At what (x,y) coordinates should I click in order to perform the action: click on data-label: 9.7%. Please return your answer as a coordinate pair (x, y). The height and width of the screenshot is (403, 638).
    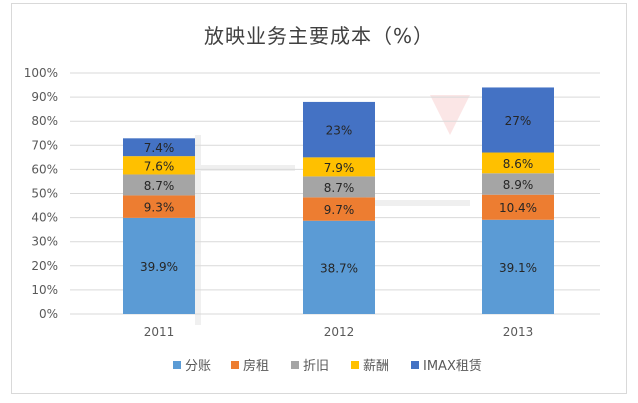
    Looking at the image, I should click on (339, 210).